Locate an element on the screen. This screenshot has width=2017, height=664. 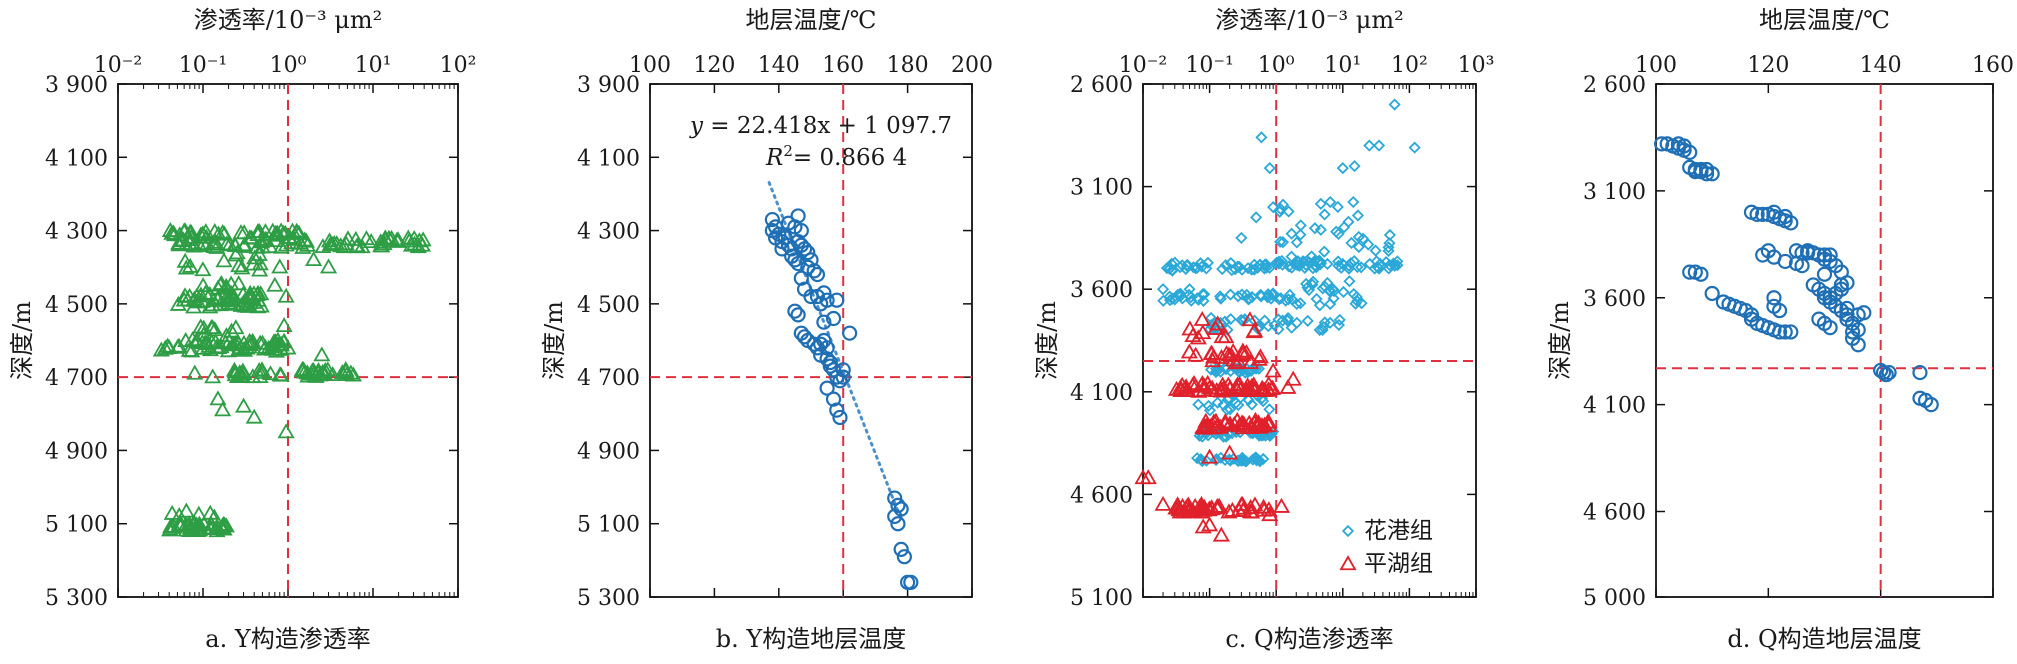
equation-var: y is located at coordinates (696, 126).